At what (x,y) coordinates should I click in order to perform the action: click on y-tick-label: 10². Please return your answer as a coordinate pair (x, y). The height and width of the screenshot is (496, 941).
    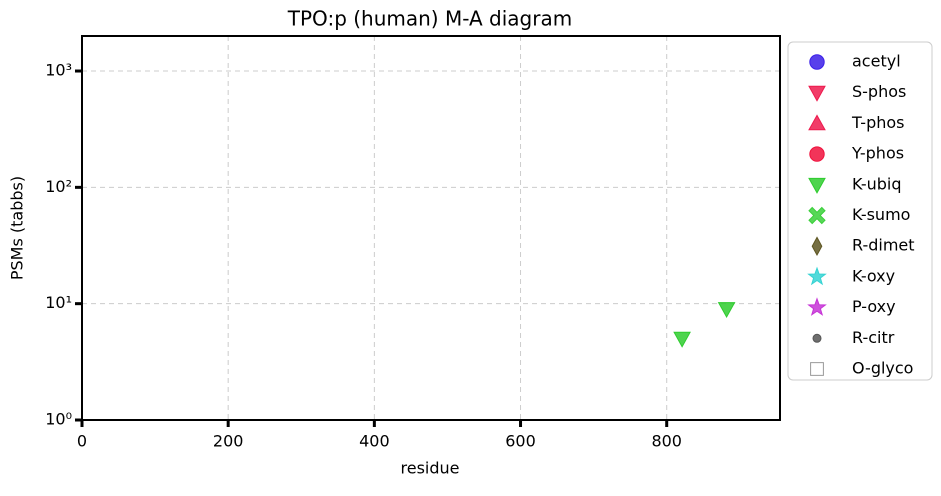
    Looking at the image, I should click on (58, 186).